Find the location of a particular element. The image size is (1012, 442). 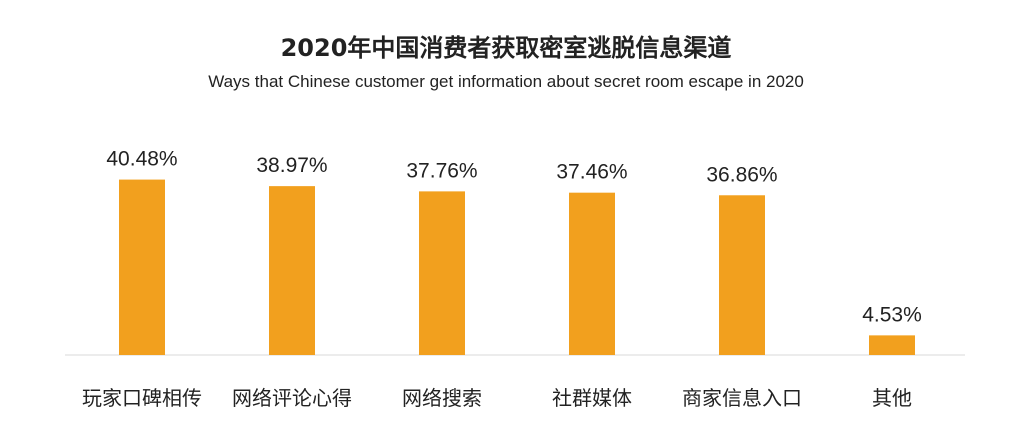

data-label: 36.86% is located at coordinates (741, 174).